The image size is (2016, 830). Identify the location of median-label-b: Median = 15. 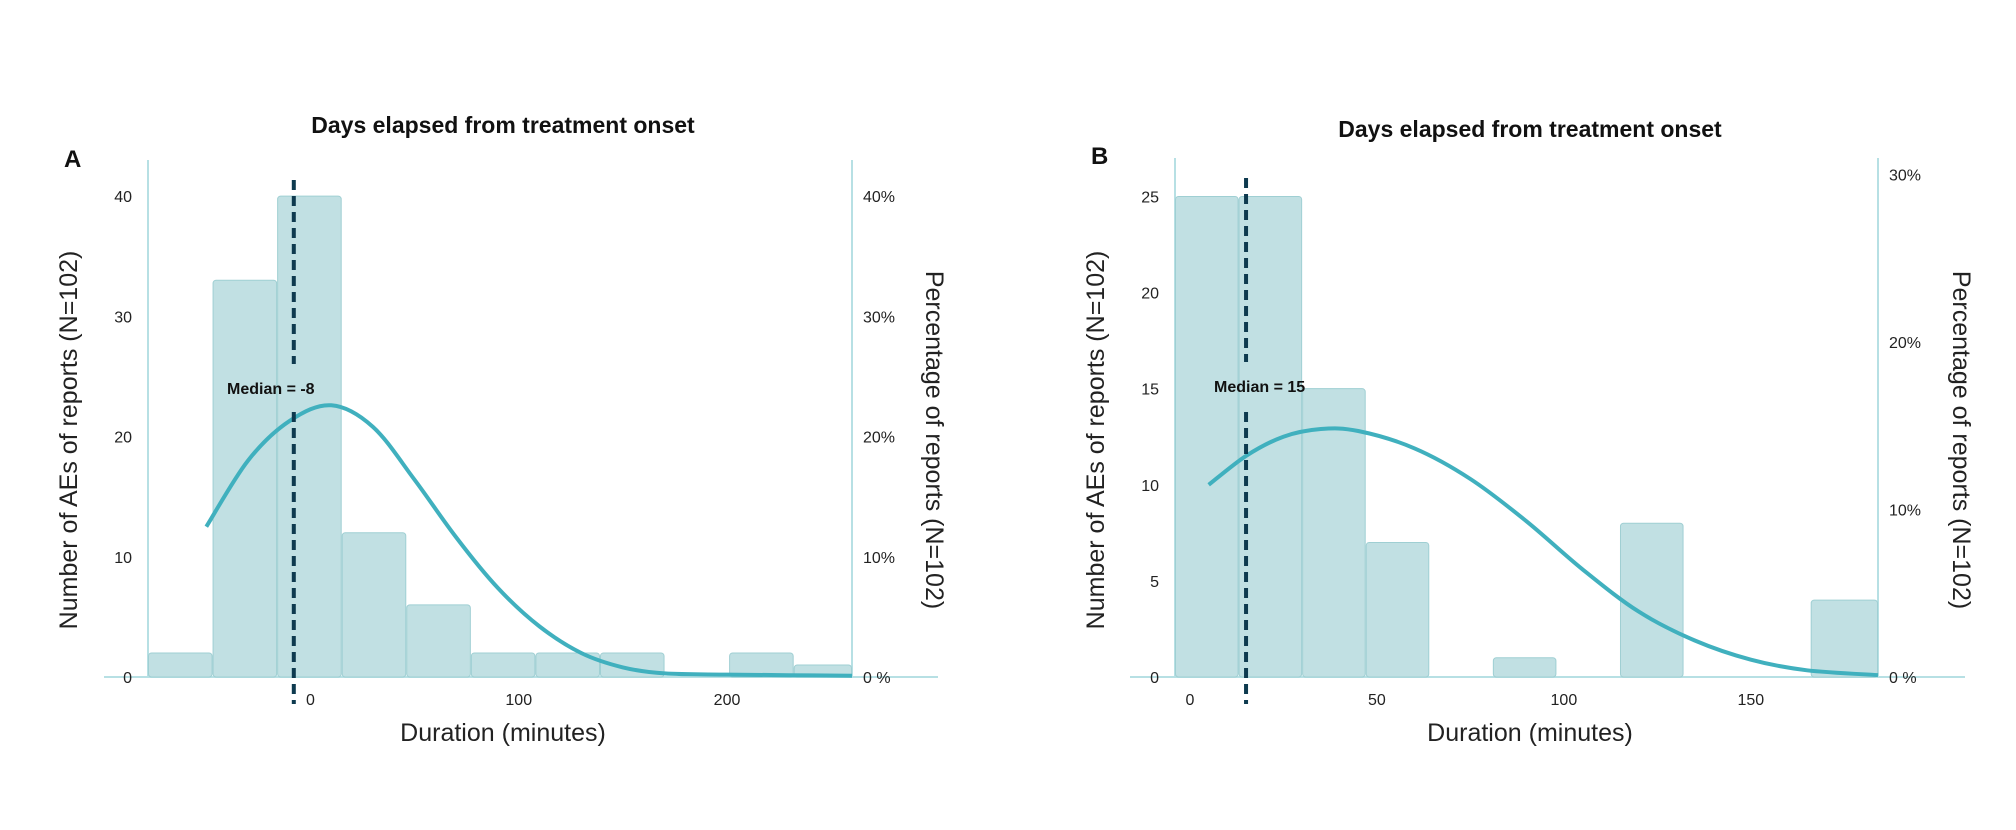
(1259, 387).